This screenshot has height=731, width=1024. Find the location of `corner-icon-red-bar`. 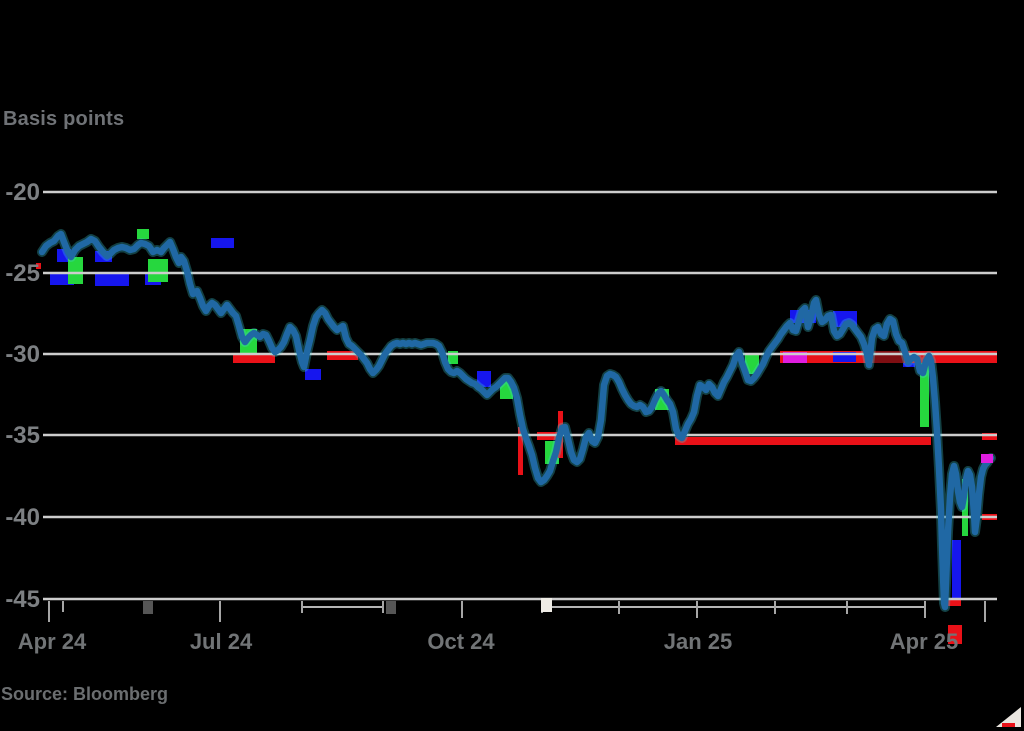

corner-icon-red-bar is located at coordinates (1008, 725).